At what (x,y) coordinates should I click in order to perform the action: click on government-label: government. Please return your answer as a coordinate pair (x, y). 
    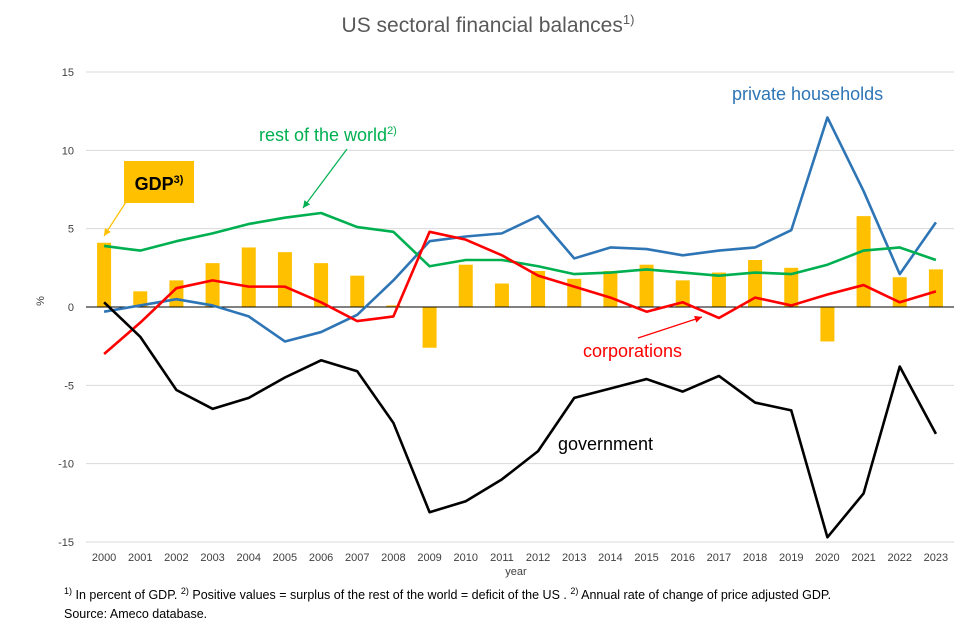
    Looking at the image, I should click on (605, 444).